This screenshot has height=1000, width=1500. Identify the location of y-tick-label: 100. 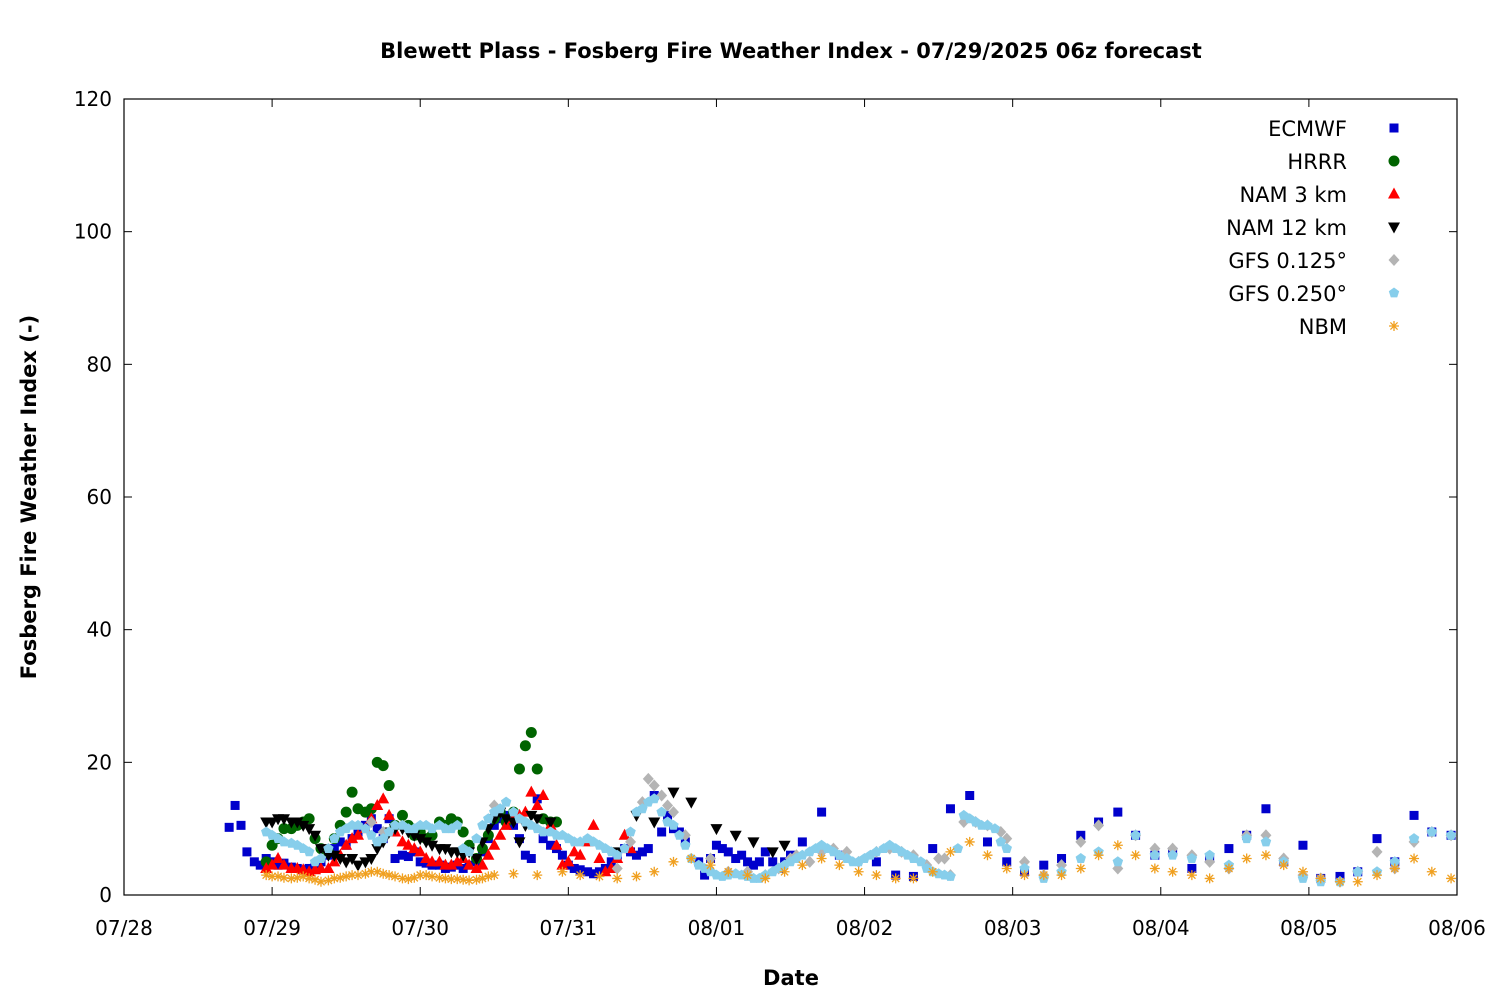
(93, 232).